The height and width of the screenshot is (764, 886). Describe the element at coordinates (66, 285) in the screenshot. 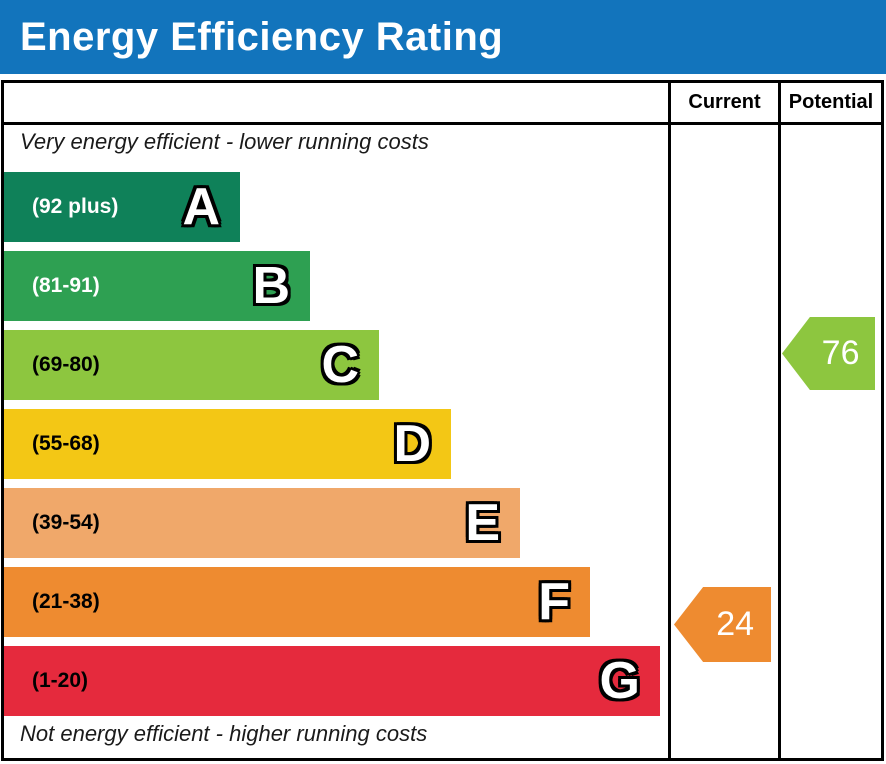

I see `band-range-label: (81-91)` at that location.